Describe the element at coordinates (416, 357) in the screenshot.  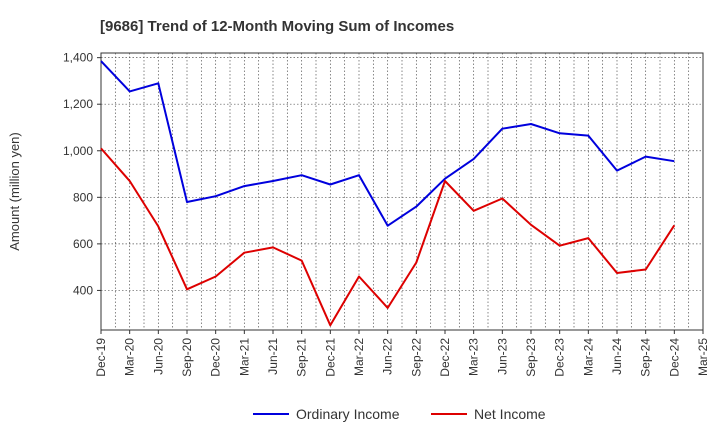
I see `x-tick-label: Sep-22` at that location.